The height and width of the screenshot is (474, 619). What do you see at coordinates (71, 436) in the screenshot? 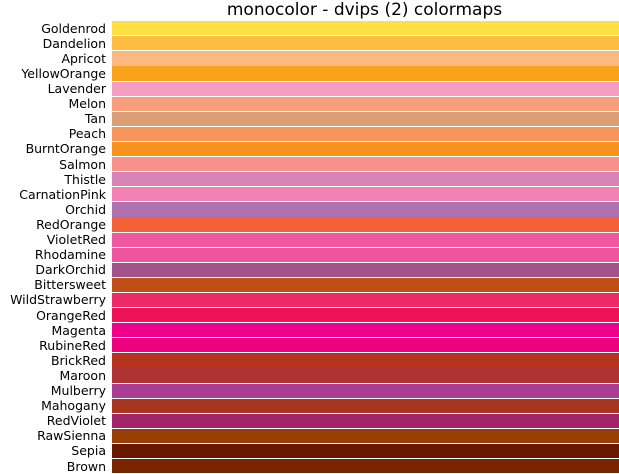
I see `colormap-label: RawSienna` at bounding box center [71, 436].